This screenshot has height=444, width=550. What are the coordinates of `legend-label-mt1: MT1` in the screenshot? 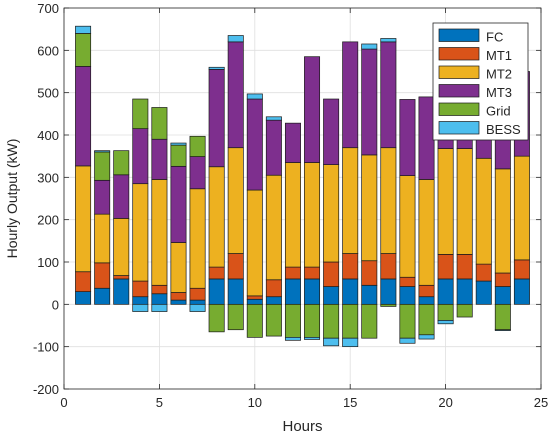 It's located at (499, 55).